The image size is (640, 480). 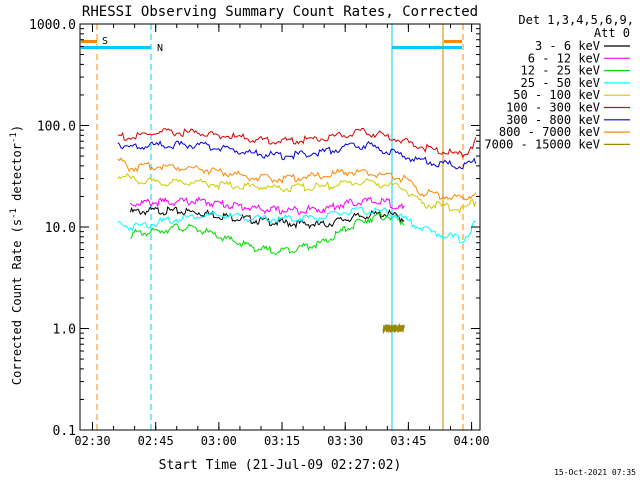 What do you see at coordinates (17, 302) in the screenshot?
I see `y-axis-label-main: Corrected Count Rate (s` at bounding box center [17, 302].